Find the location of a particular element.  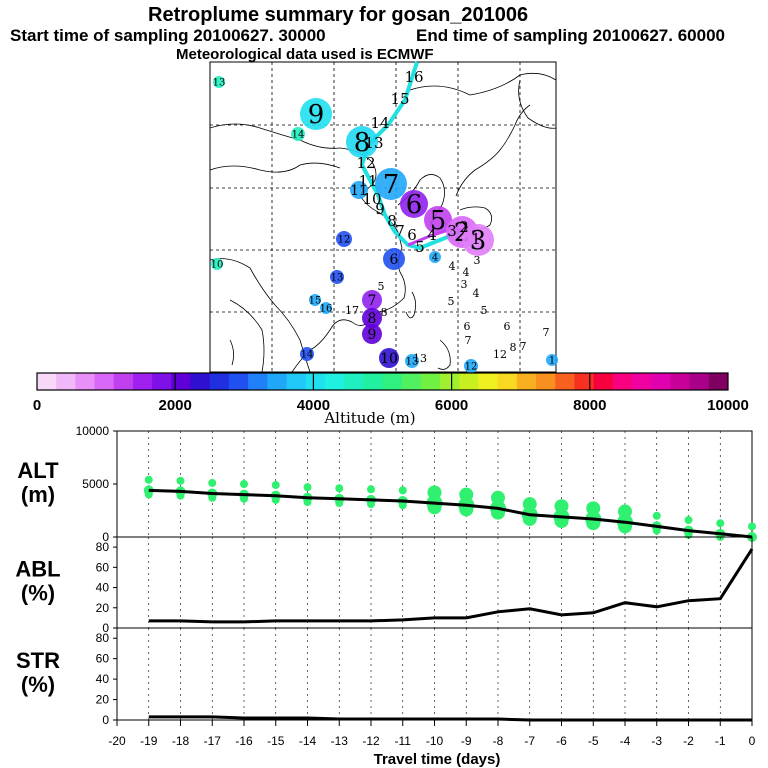

panel-unit-label: (m) is located at coordinates (38, 494).